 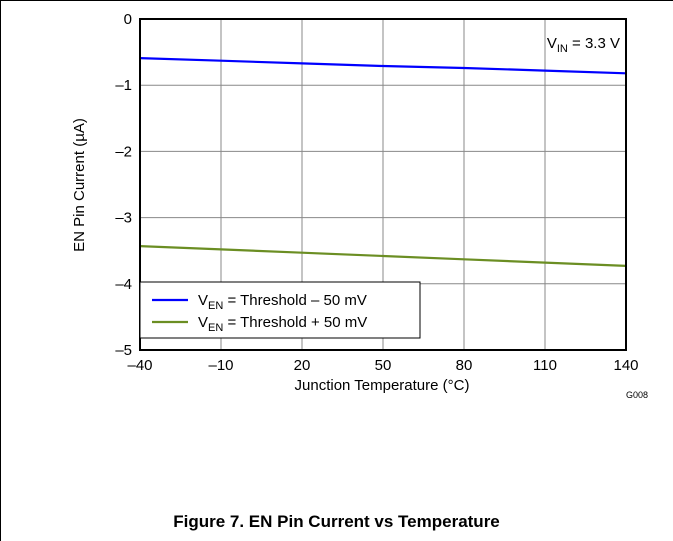 What do you see at coordinates (336, 521) in the screenshot?
I see `figure-caption: Figure 7. EN Pin Current vs Temperature` at bounding box center [336, 521].